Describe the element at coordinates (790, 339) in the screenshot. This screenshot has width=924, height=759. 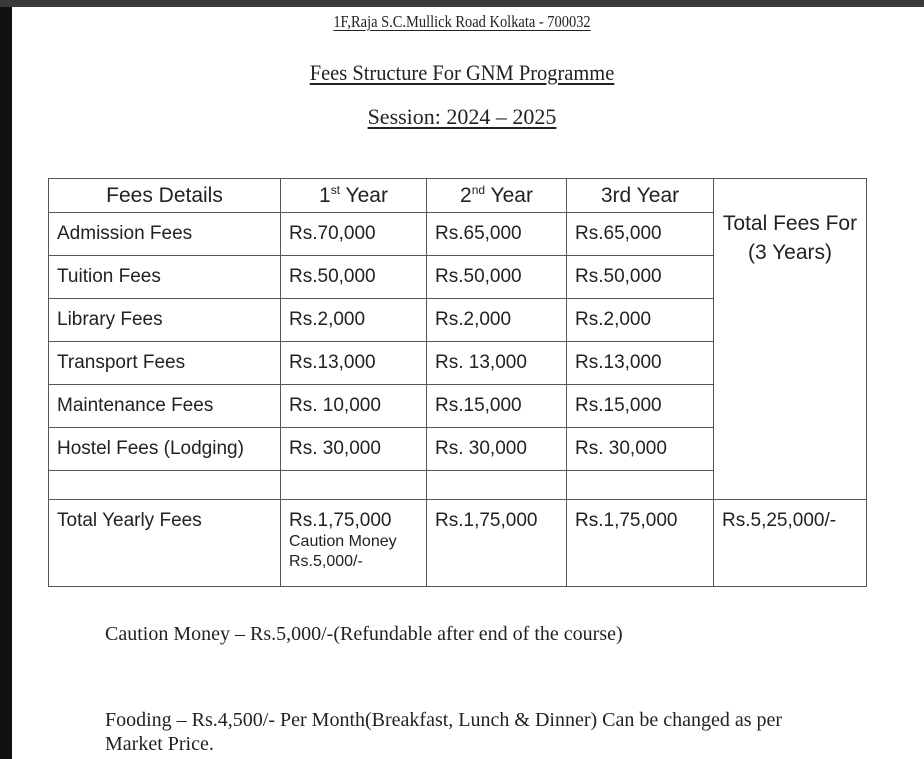
I see `total-fees-header: Total Fees For (3 Years)` at that location.